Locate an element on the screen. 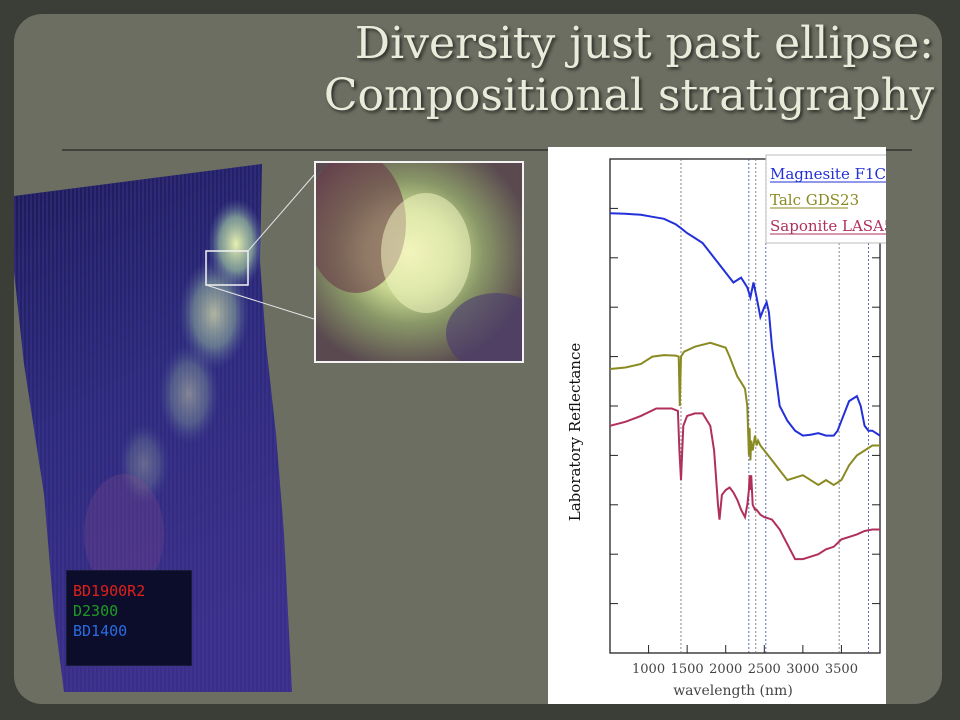  axis-ticks: 1000 1500 2000 2500 3000 3500 is located at coordinates (745, 661).